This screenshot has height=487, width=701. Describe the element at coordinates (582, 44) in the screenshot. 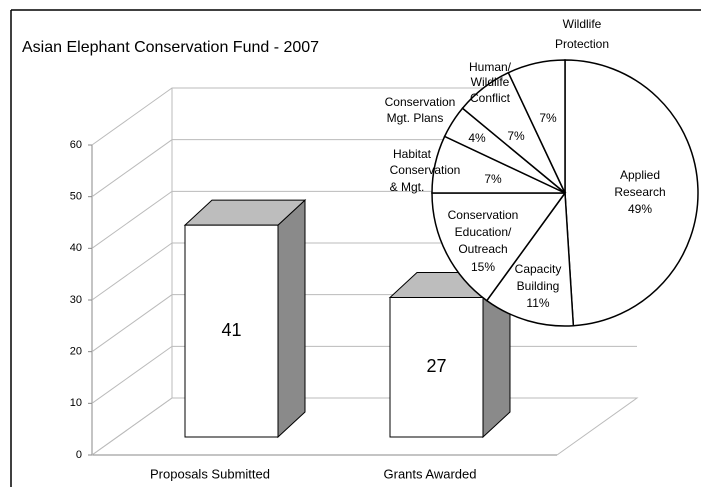

I see `pie-label: Protection` at that location.